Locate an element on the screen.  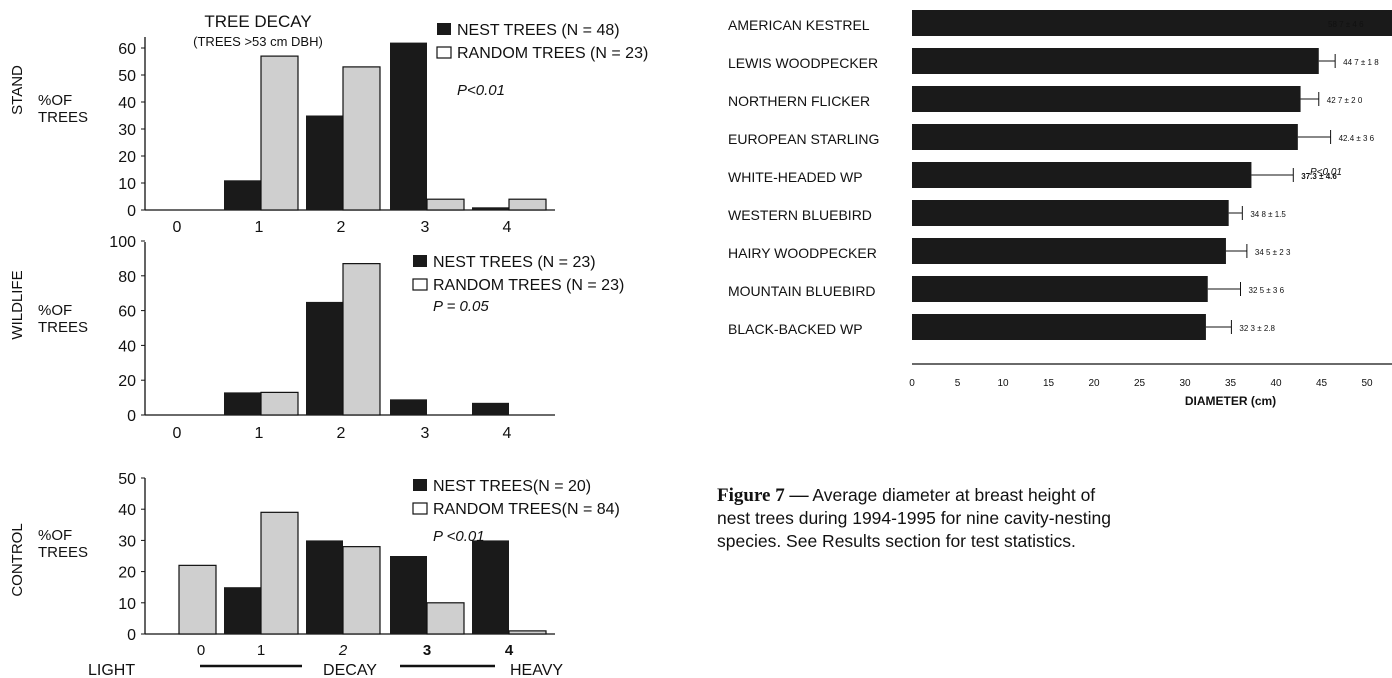
species-label: HAIRY WOODPECKER is located at coordinates (802, 253).